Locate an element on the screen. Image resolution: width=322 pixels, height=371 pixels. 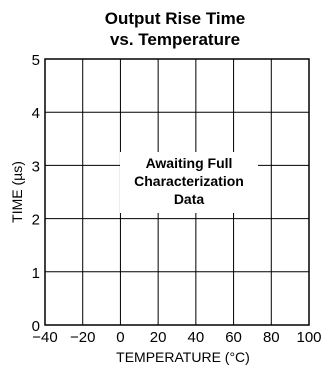
y-axis-label: TIME (µs) is located at coordinates (17, 192).